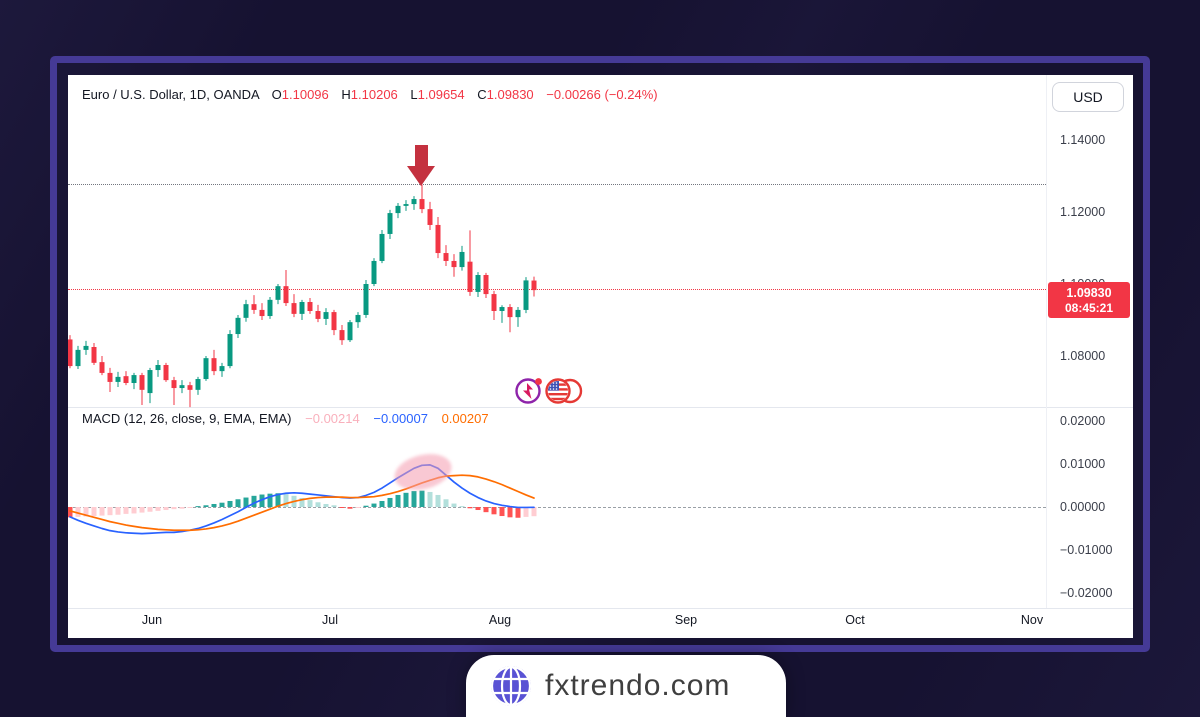 This screenshot has width=1200, height=717. What do you see at coordinates (421, 165) in the screenshot?
I see `down-arrow-annotation` at bounding box center [421, 165].